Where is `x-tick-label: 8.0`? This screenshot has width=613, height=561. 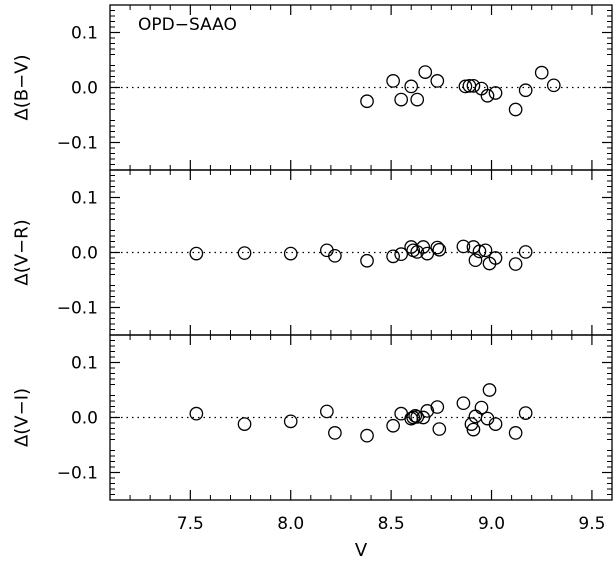
x-tick-label: 8.0 is located at coordinates (290, 524).